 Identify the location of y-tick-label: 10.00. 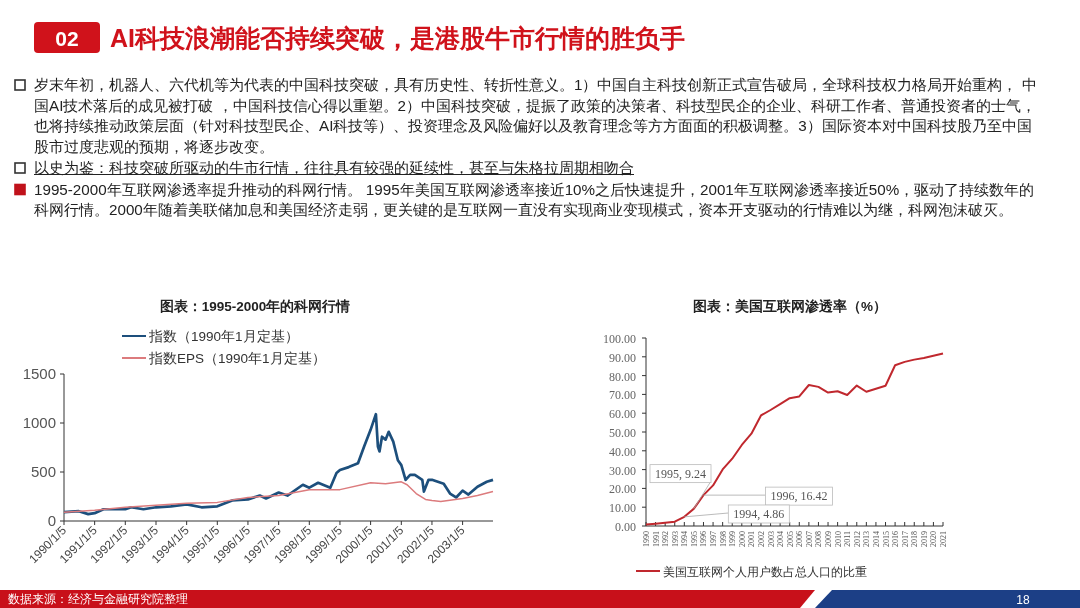
(622, 508).